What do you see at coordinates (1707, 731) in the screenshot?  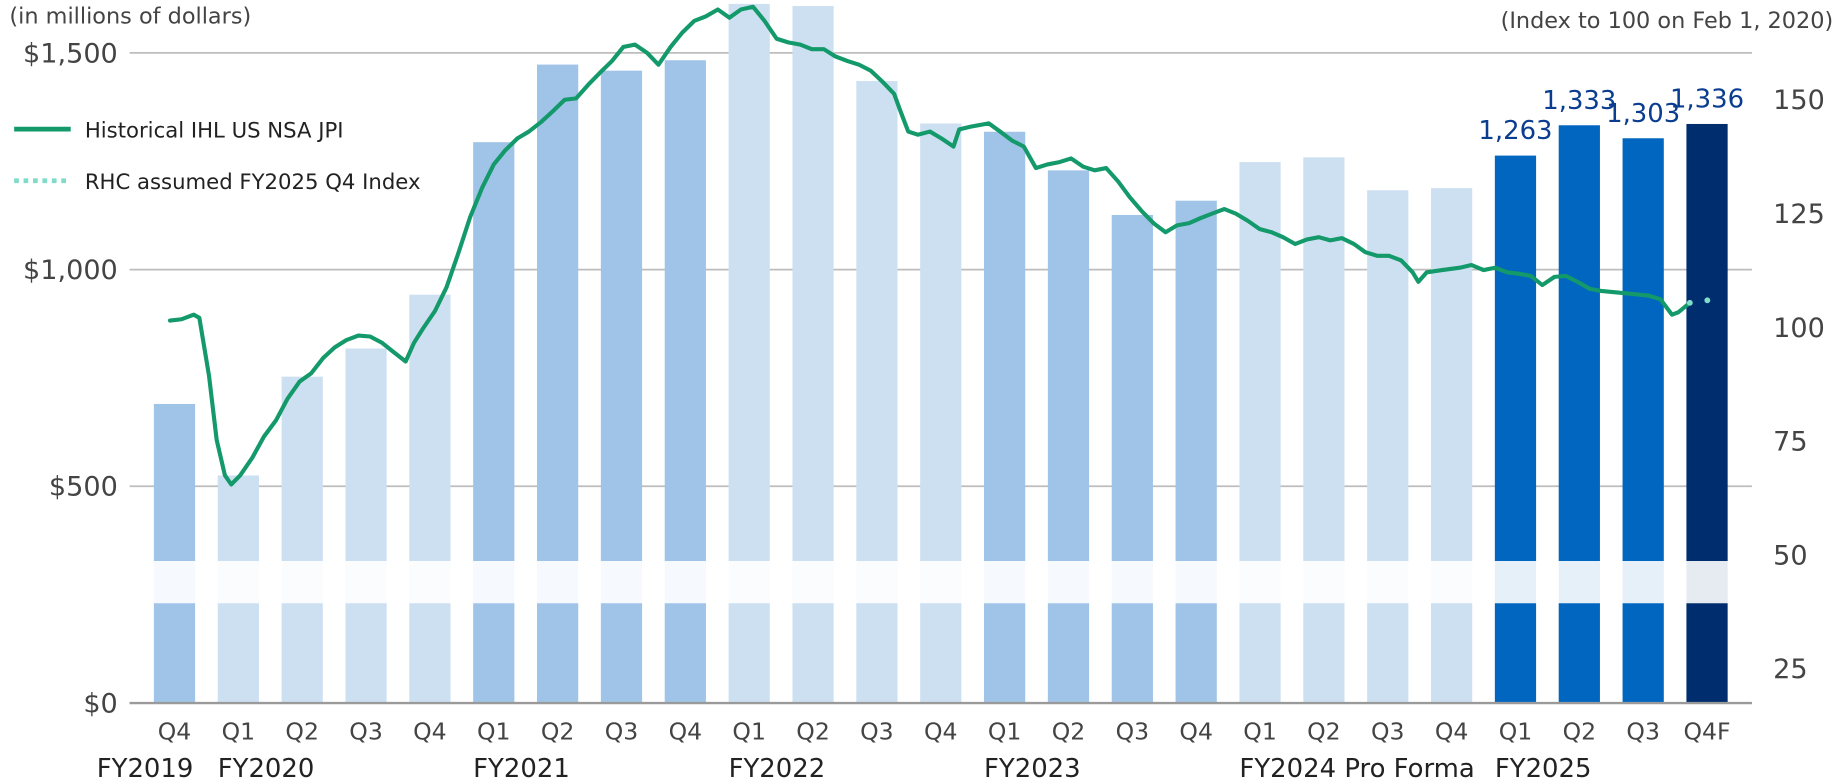 I see `x-tick-label: Q4F` at bounding box center [1707, 731].